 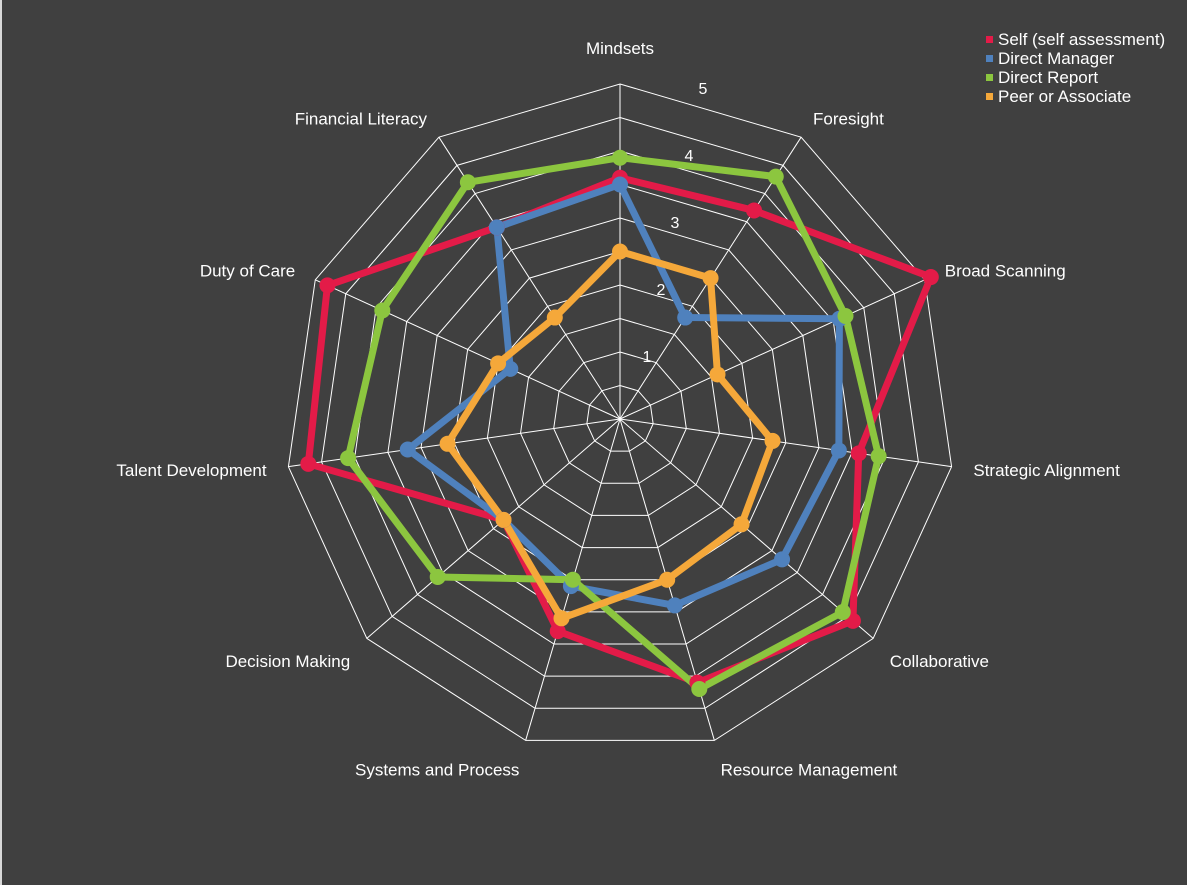 What do you see at coordinates (1082, 39) in the screenshot?
I see `legend-label: Self (self assessment)` at bounding box center [1082, 39].